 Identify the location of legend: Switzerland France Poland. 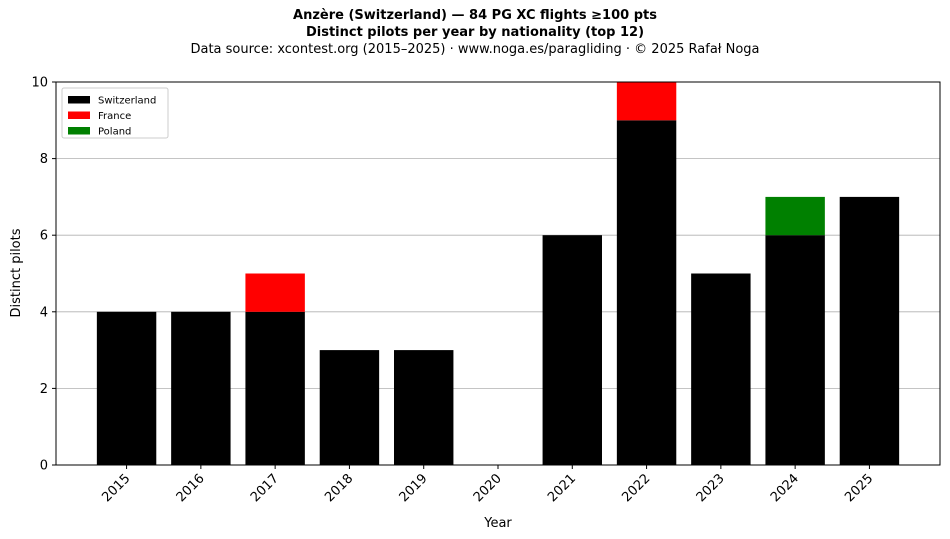
(115, 113).